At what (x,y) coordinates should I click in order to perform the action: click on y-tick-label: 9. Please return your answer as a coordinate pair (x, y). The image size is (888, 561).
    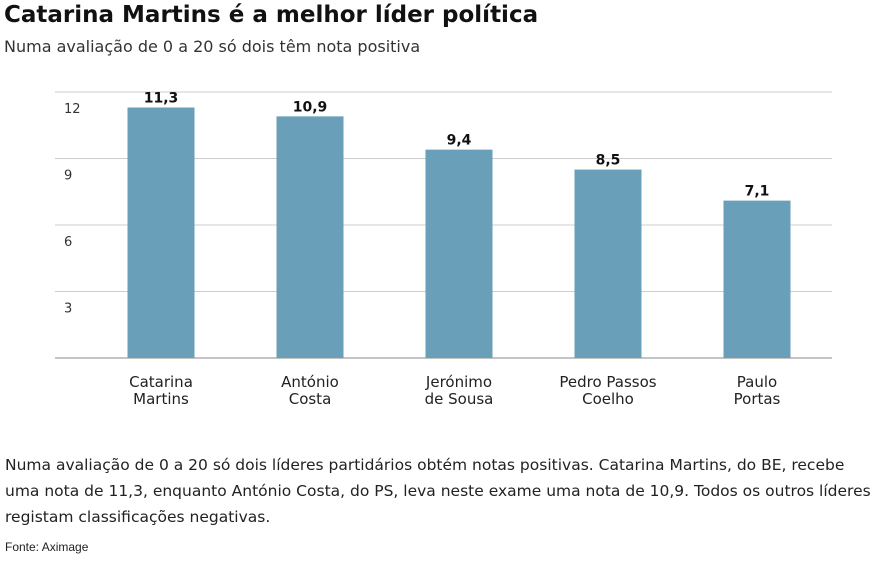
    Looking at the image, I should click on (68, 176).